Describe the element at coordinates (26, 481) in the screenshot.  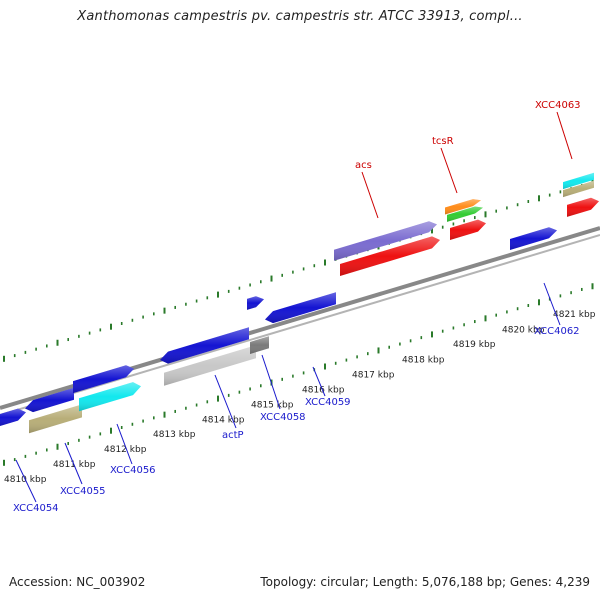
I see `leader-xcc4054` at that location.